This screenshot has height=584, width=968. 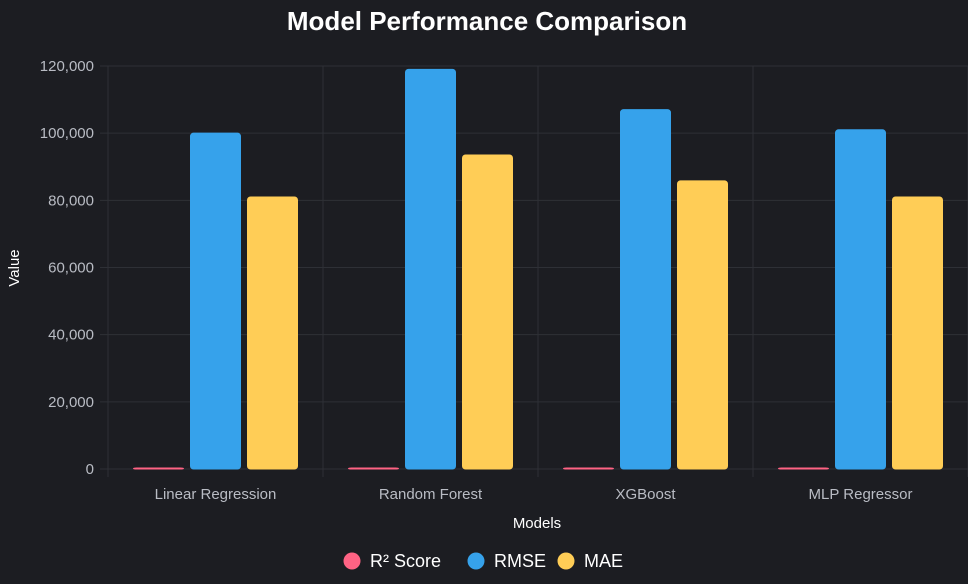 I want to click on y-tick-label: 40,000, so click(x=71, y=335).